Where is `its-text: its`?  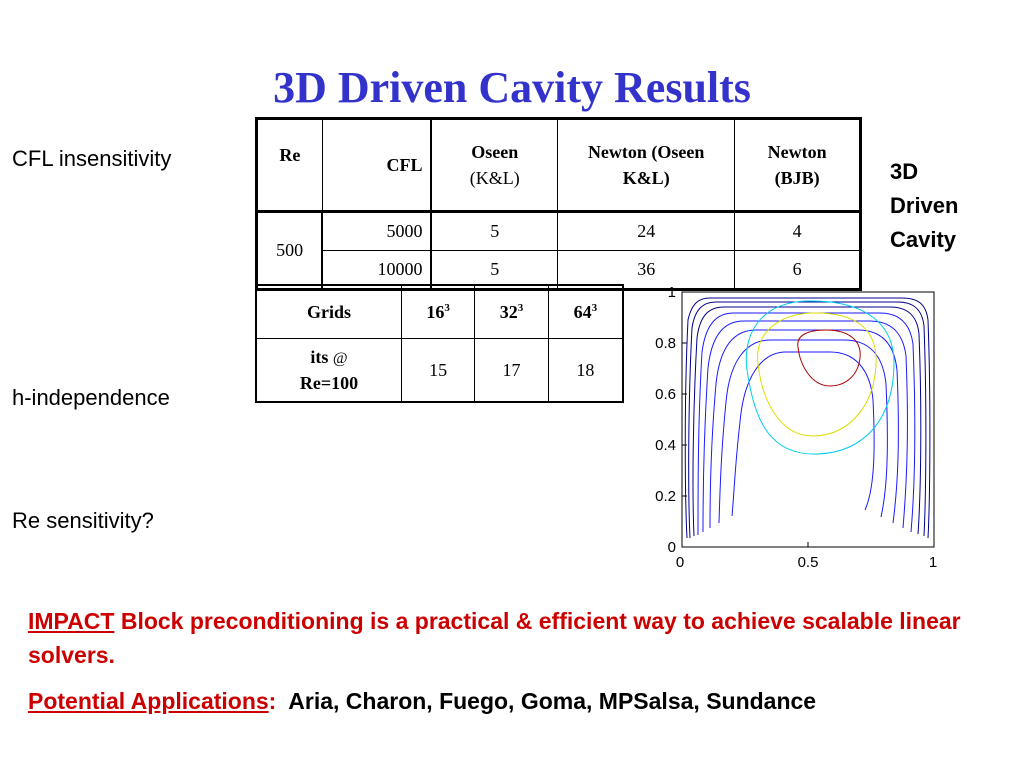
its-text: its is located at coordinates (319, 357).